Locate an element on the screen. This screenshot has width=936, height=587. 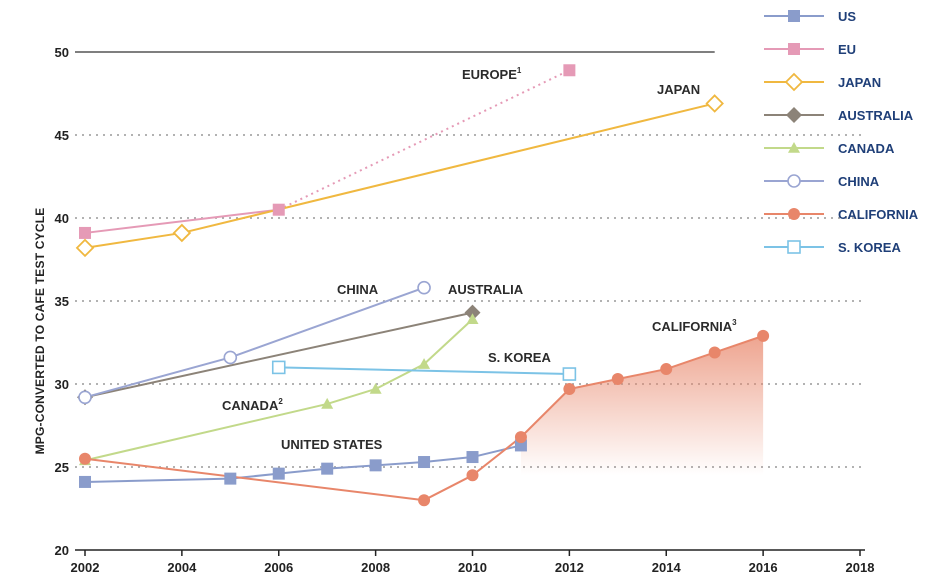
legend-marker-canada is located at coordinates (794, 147).